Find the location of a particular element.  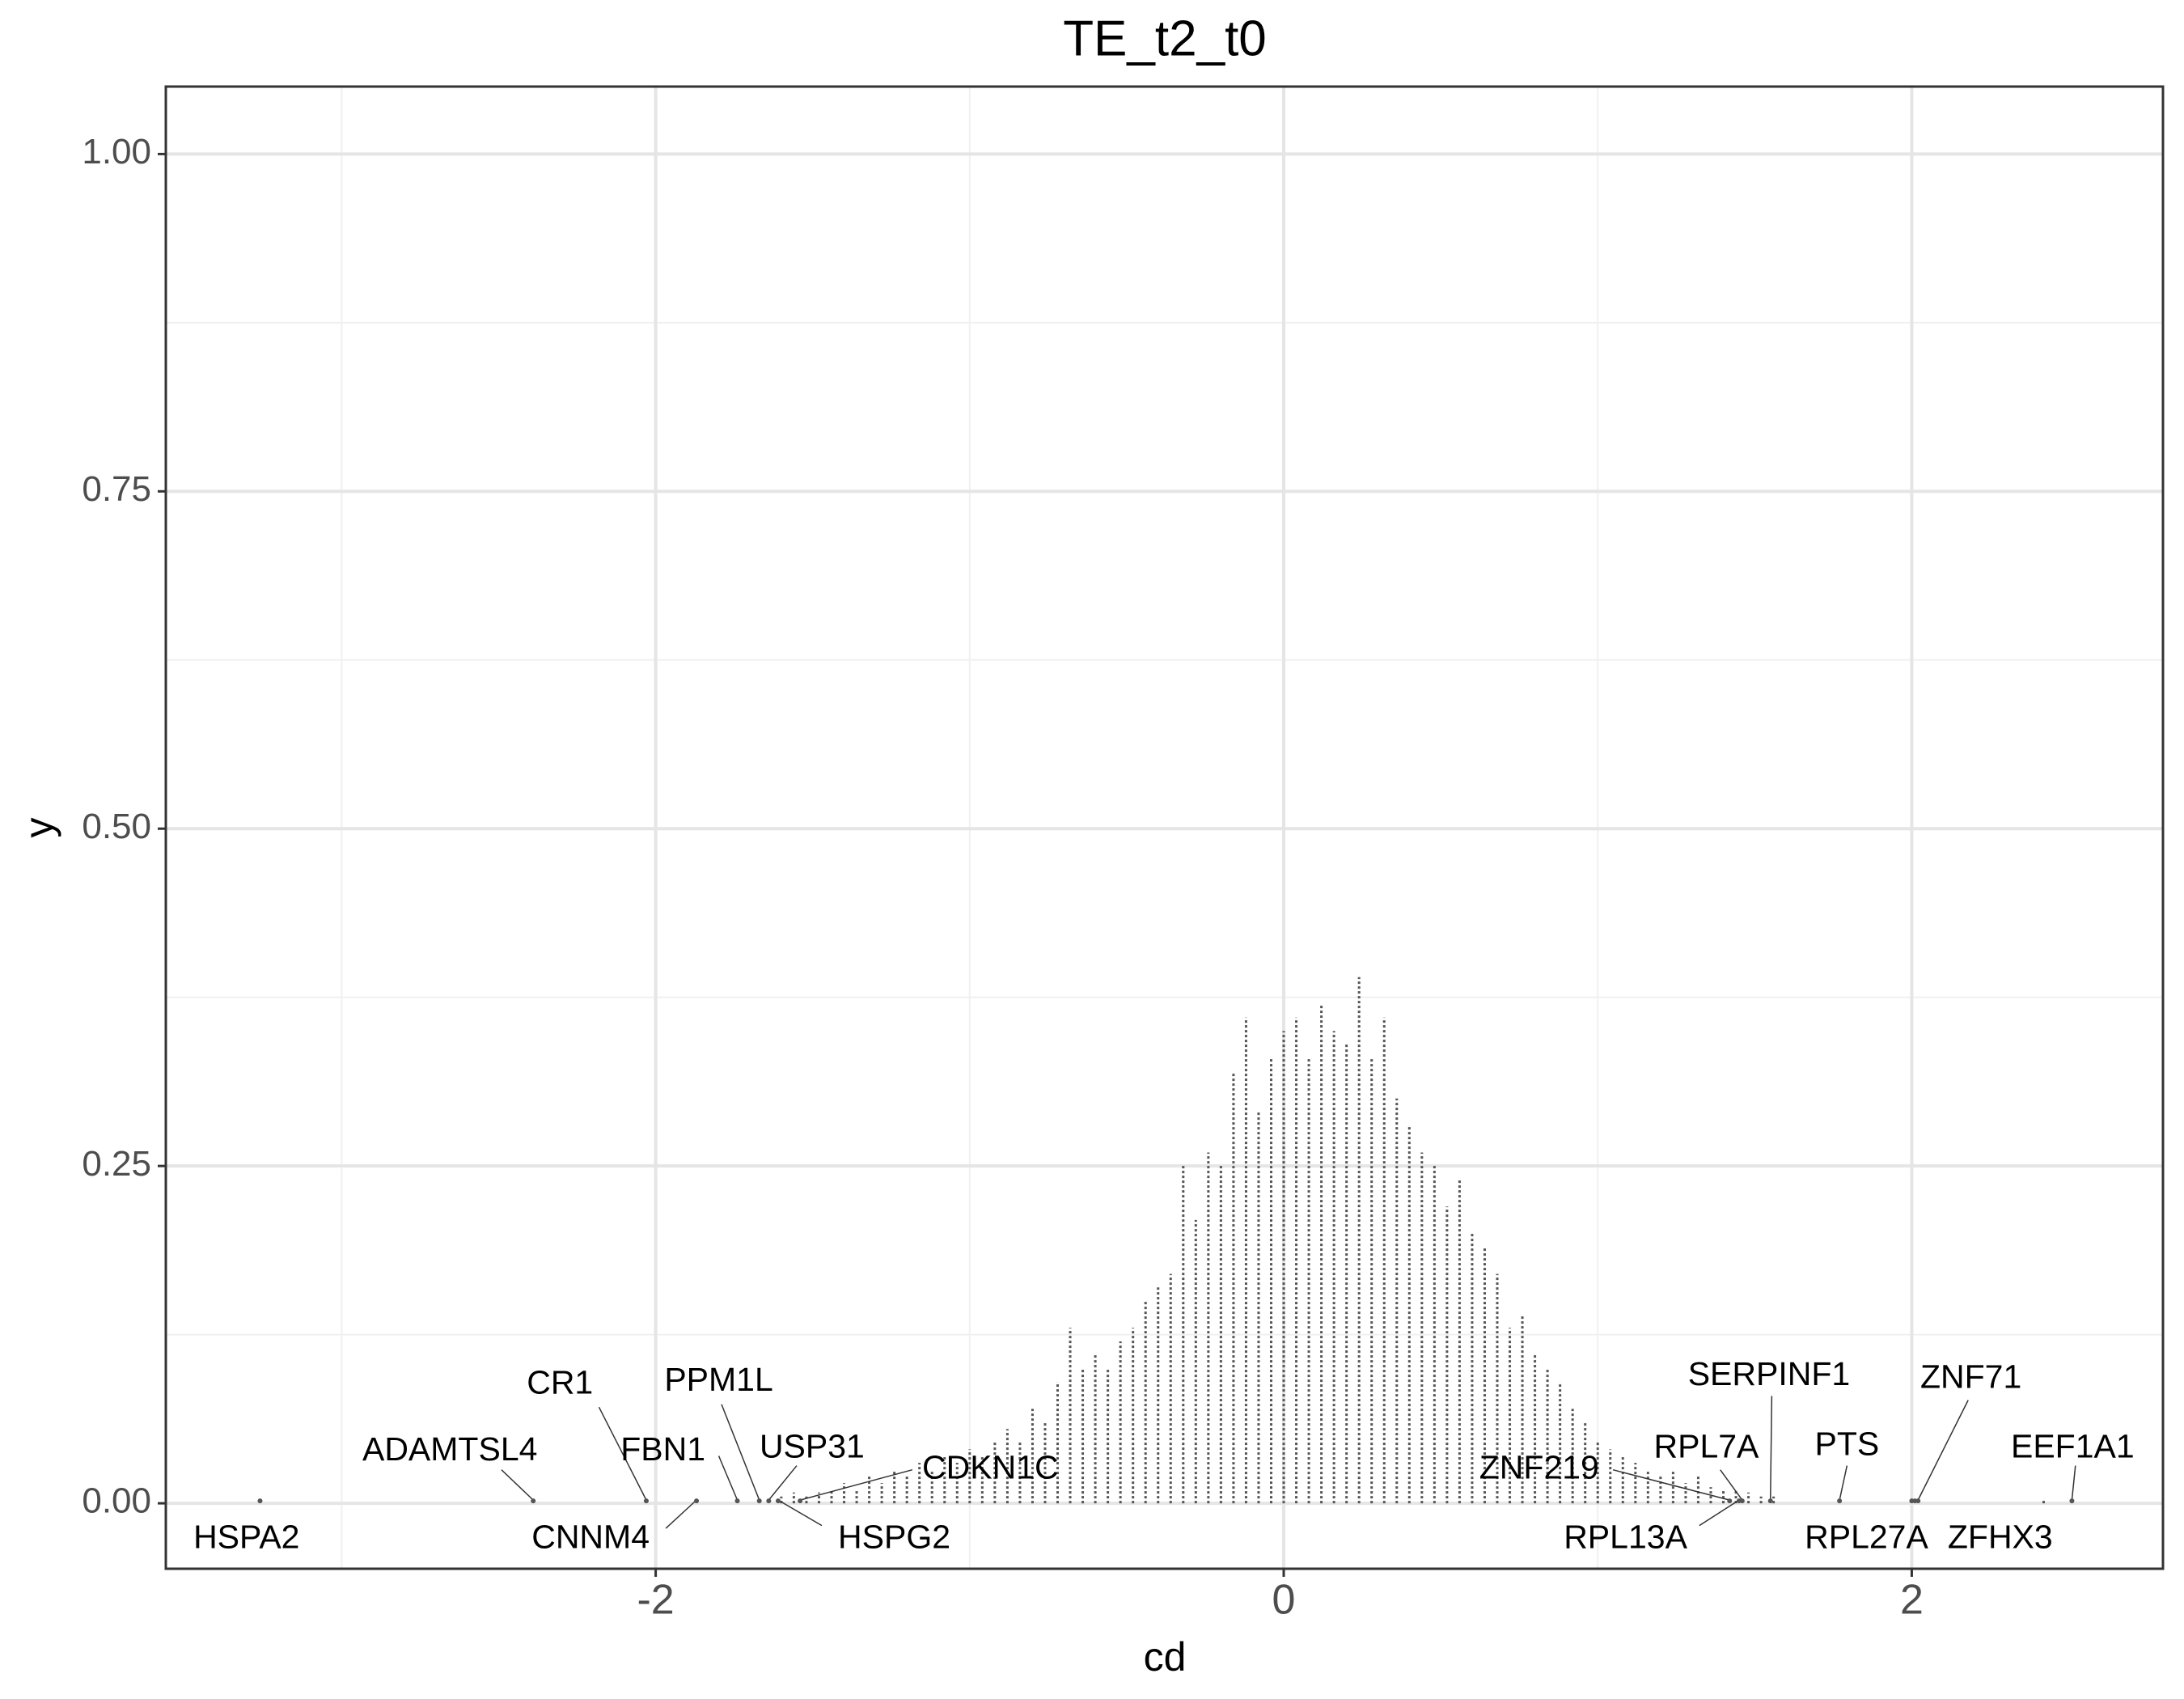

x-axis-title: cd is located at coordinates (1165, 1657).